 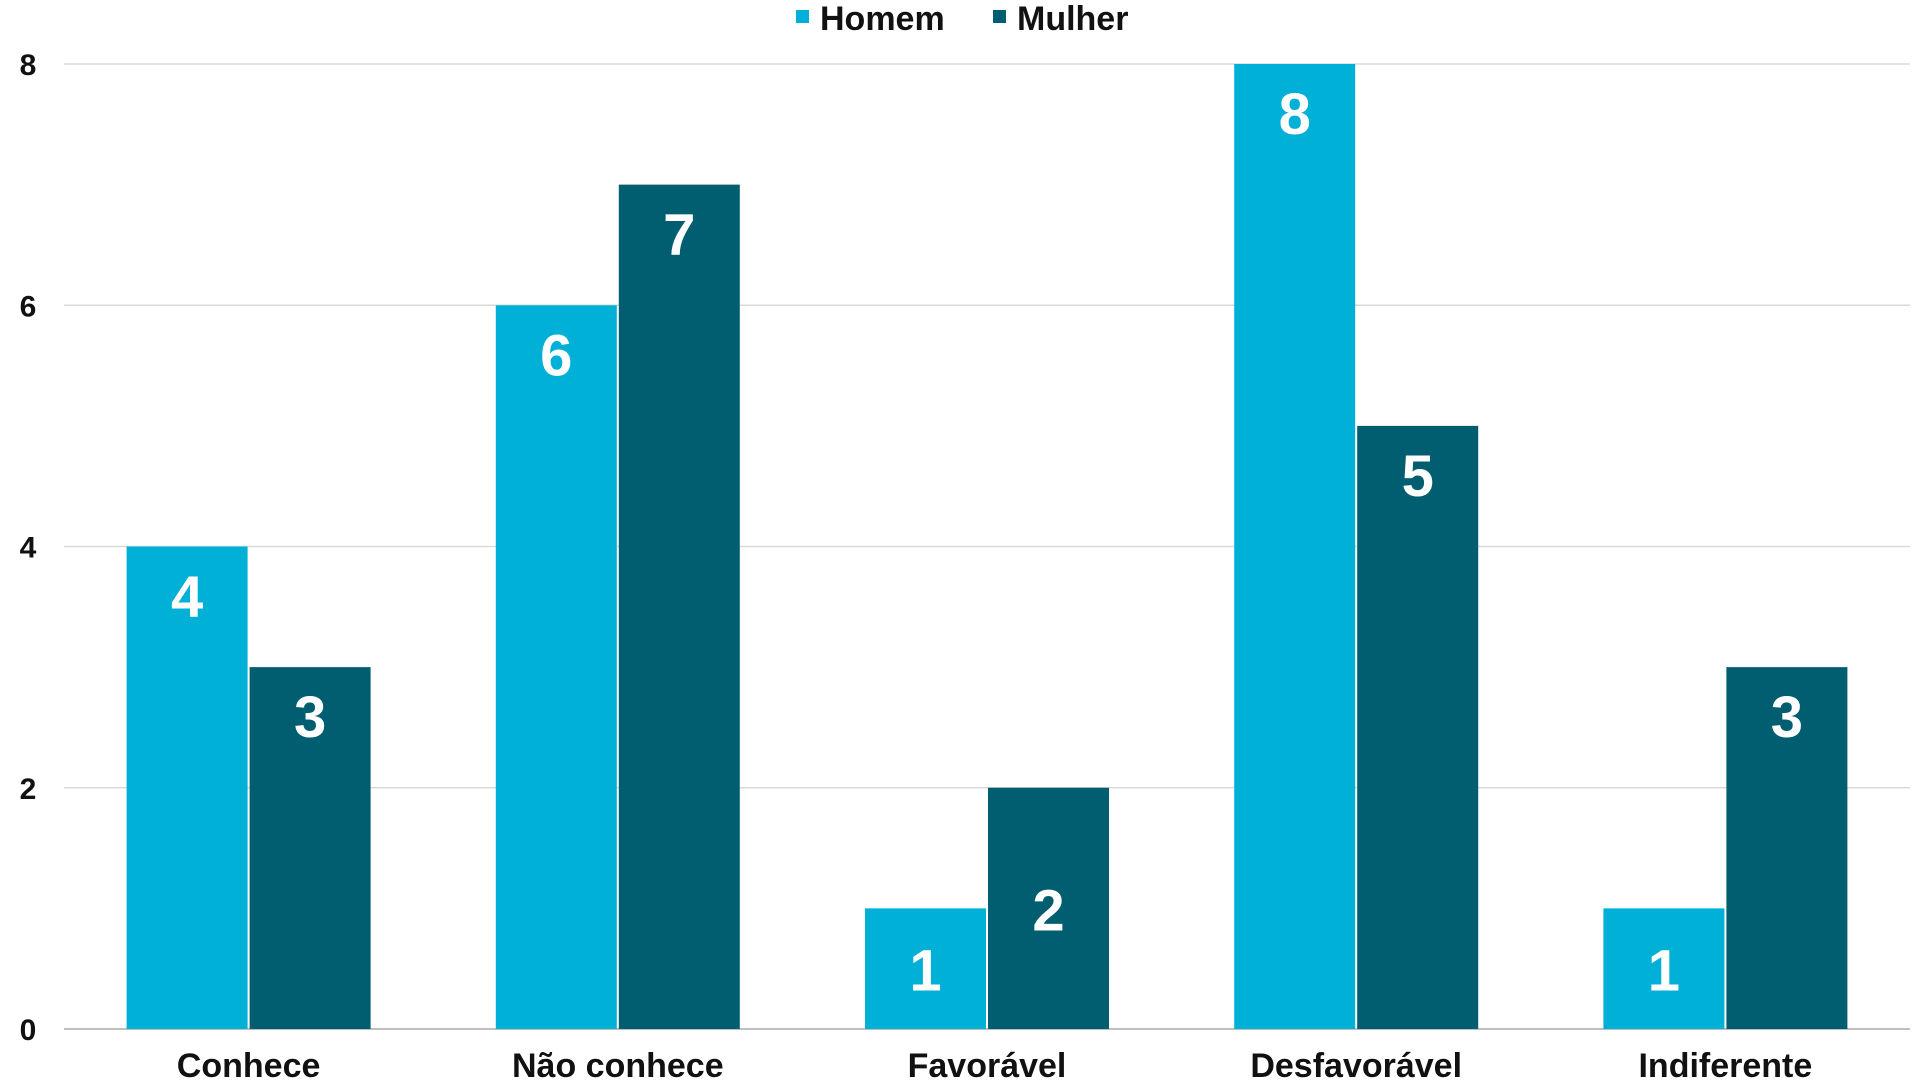 What do you see at coordinates (249, 1063) in the screenshot?
I see `x-tick-label: Conhece` at bounding box center [249, 1063].